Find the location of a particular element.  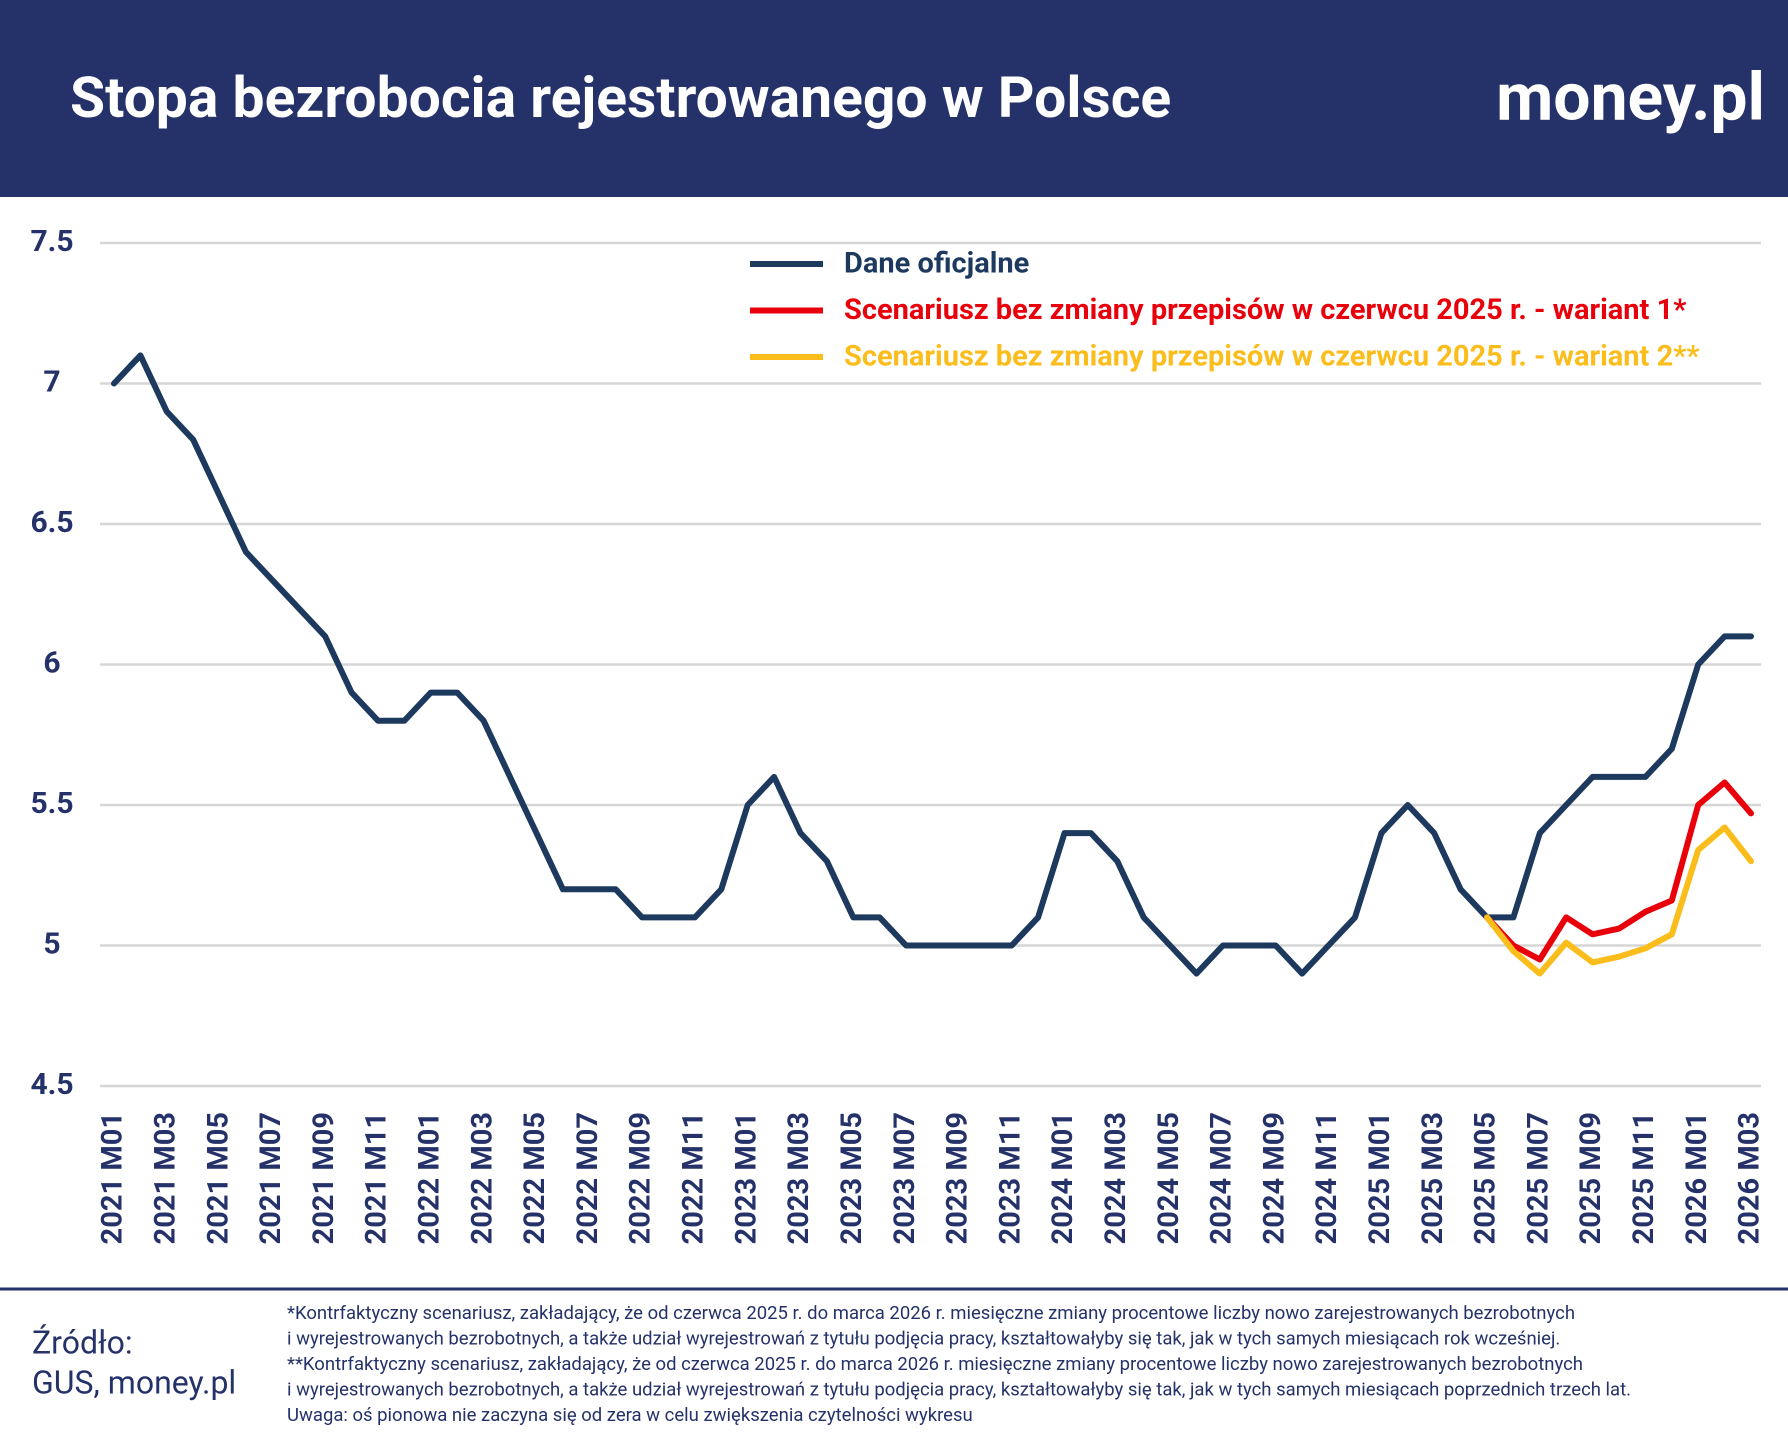

y-tick-label: 6.5 is located at coordinates (51, 522).